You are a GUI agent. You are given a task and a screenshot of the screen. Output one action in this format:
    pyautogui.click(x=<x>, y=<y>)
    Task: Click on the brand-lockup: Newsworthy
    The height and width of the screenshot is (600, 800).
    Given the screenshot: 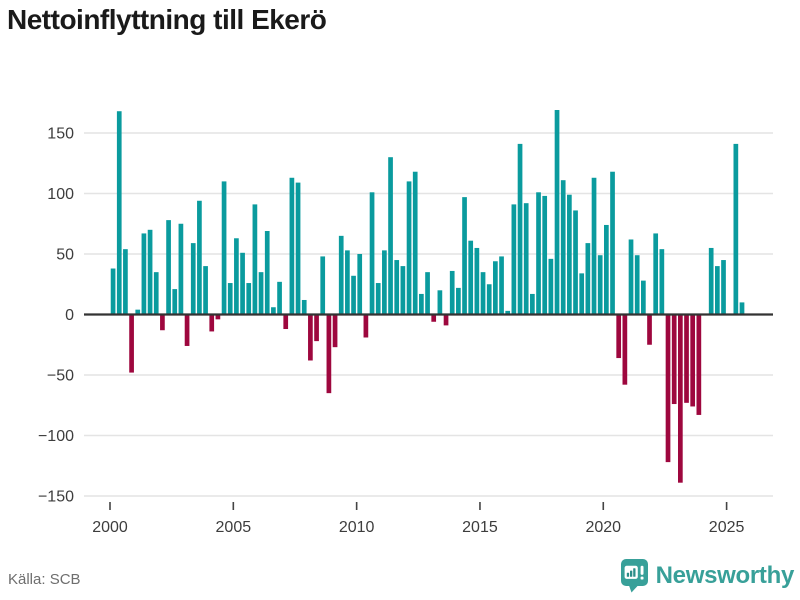 What is the action you would take?
    pyautogui.click(x=707, y=576)
    